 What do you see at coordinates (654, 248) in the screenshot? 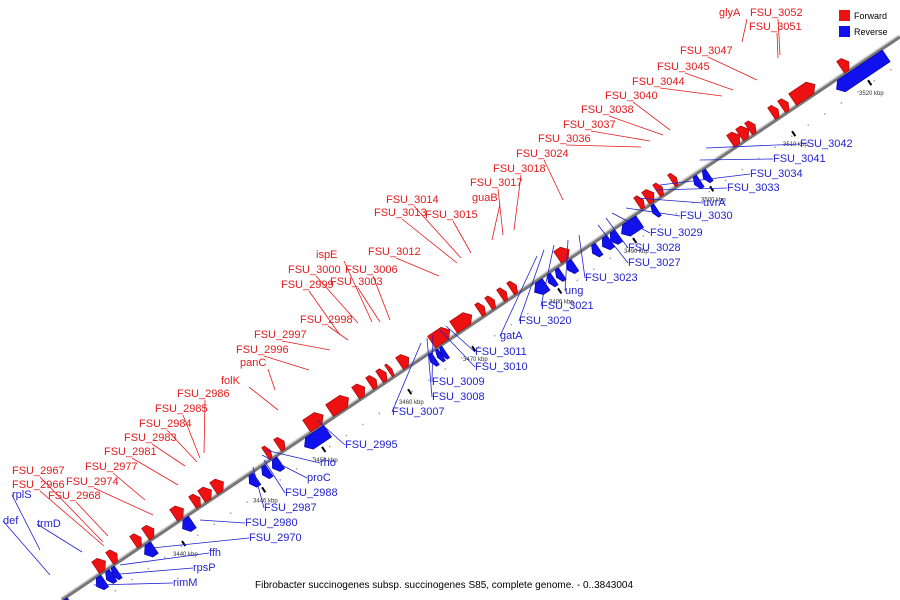
I see `reverse-gene-label: FSU_3028` at bounding box center [654, 248].